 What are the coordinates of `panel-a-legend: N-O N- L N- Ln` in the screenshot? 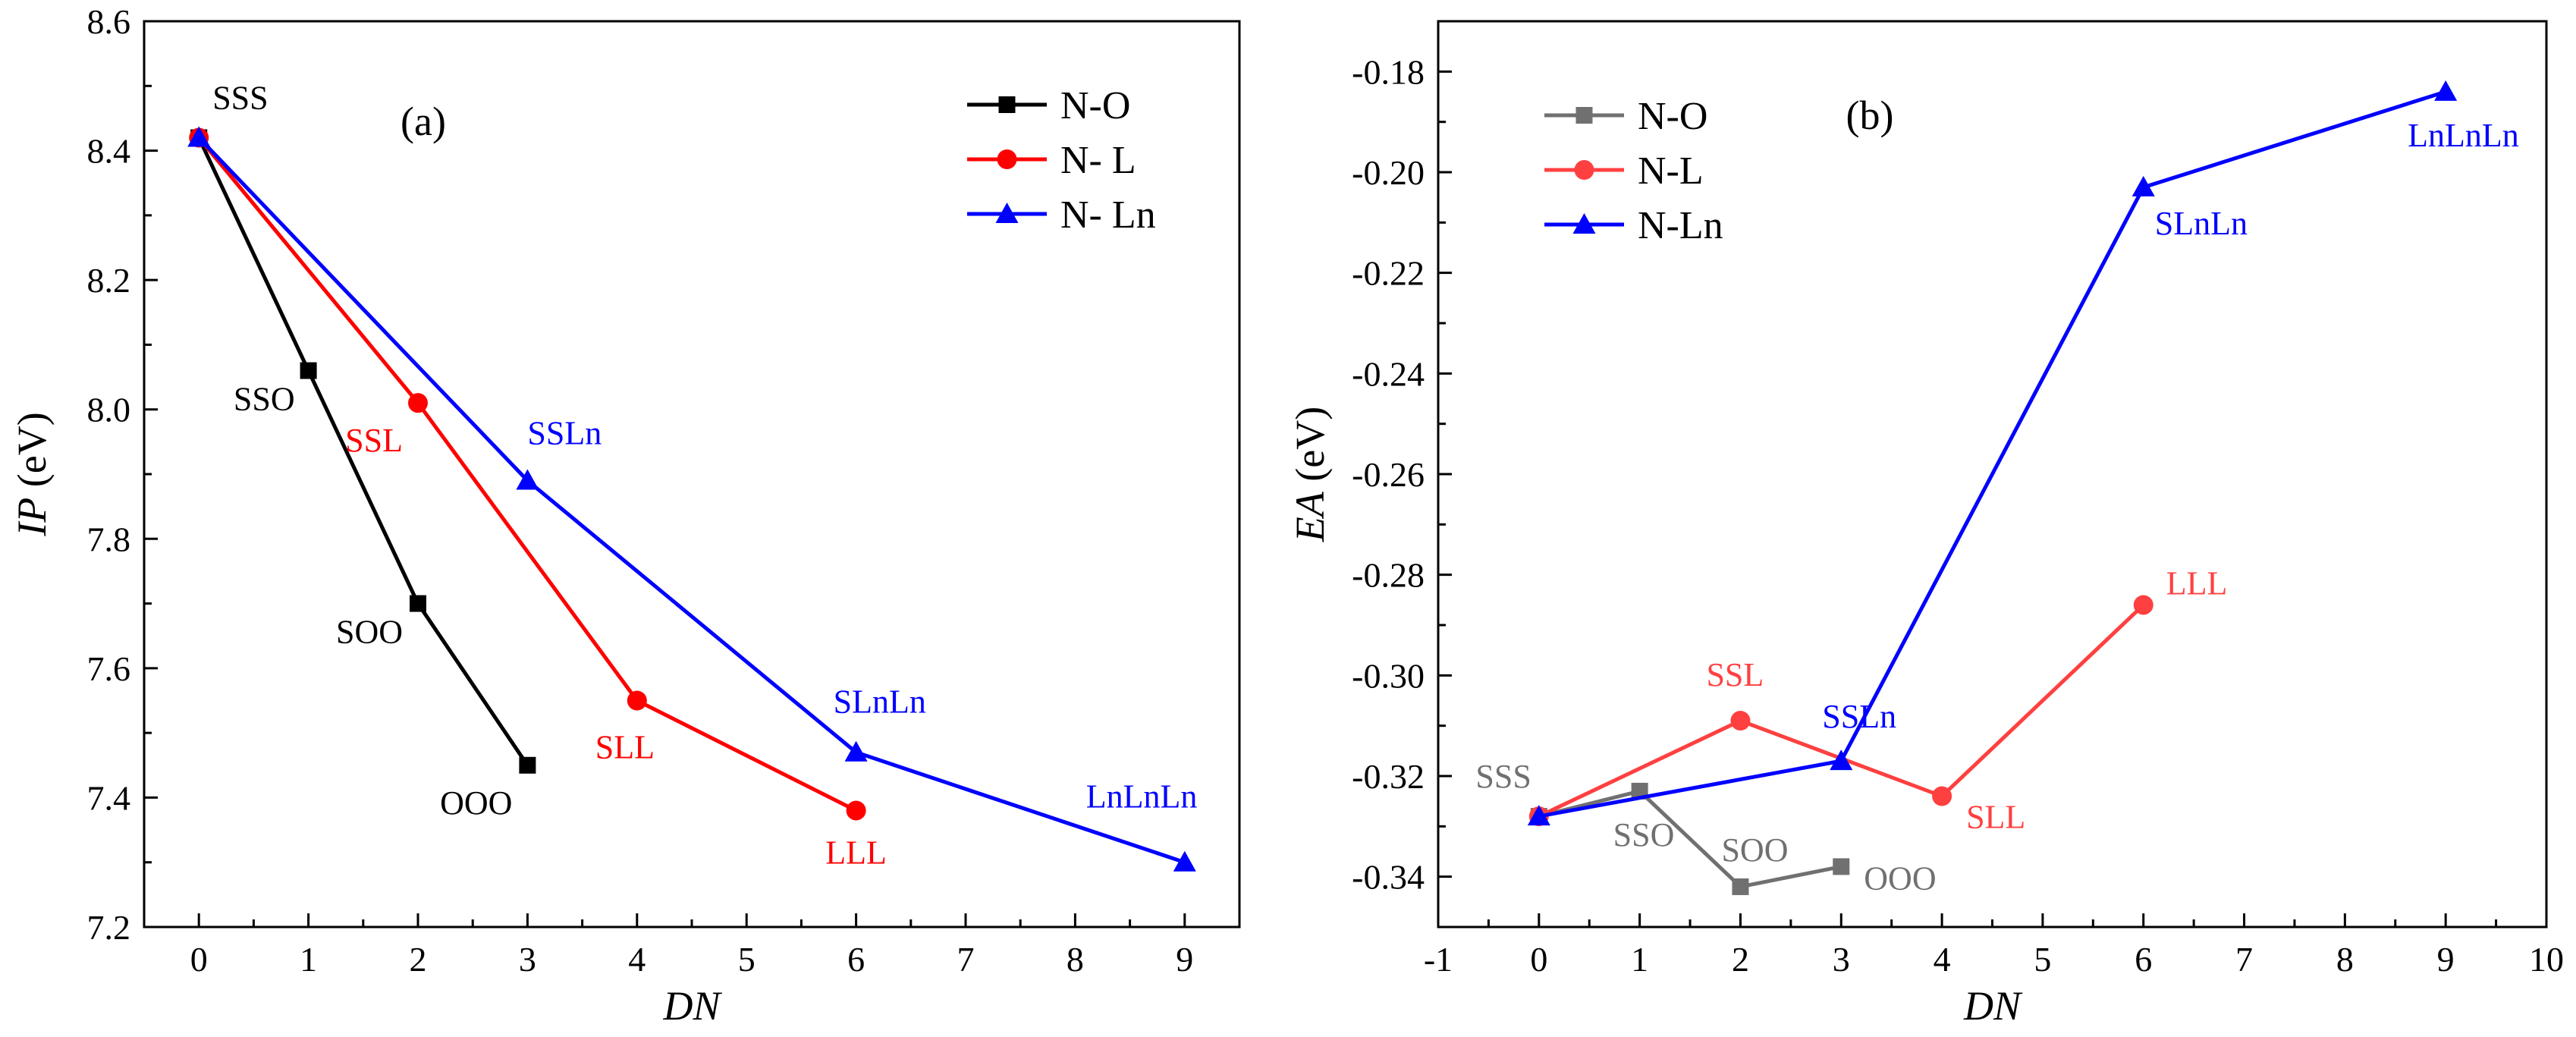 It's located at (1061, 160).